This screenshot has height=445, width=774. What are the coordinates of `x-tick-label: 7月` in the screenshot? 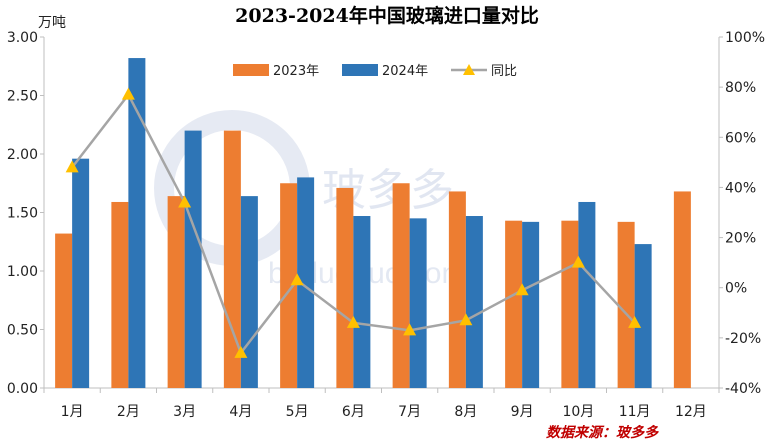 It's located at (409, 412).